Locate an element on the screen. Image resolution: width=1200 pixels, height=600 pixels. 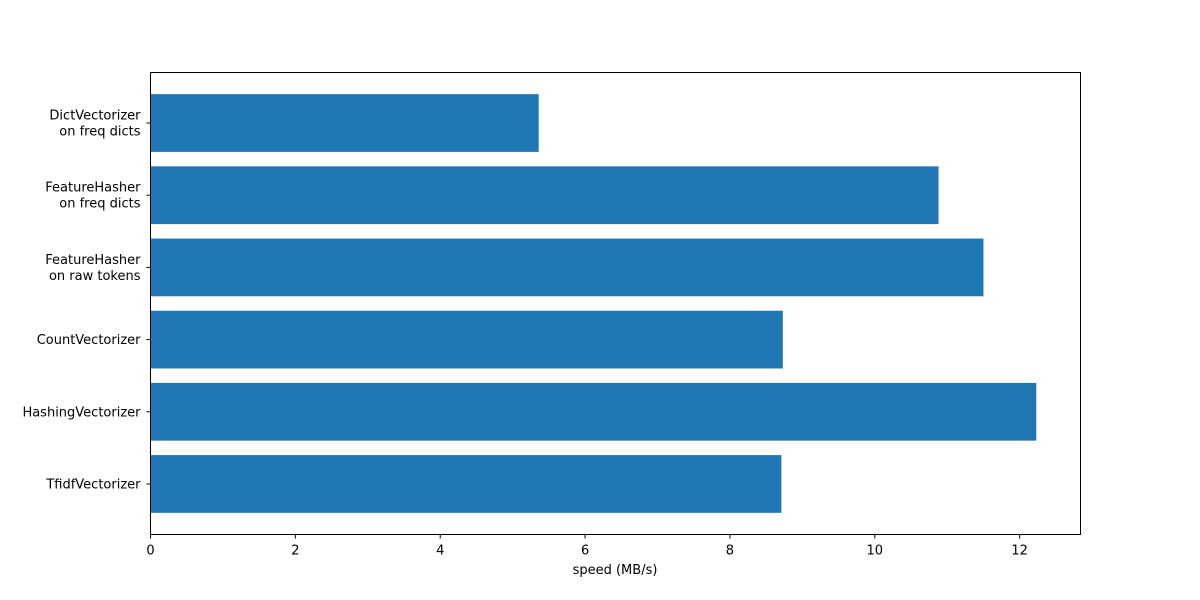
category-label: CountVectorizer is located at coordinates (89, 340).